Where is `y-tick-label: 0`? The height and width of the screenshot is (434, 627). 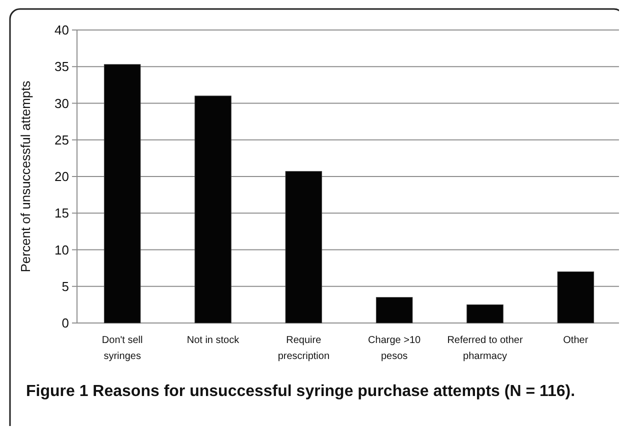
y-tick-label: 0 is located at coordinates (65, 323).